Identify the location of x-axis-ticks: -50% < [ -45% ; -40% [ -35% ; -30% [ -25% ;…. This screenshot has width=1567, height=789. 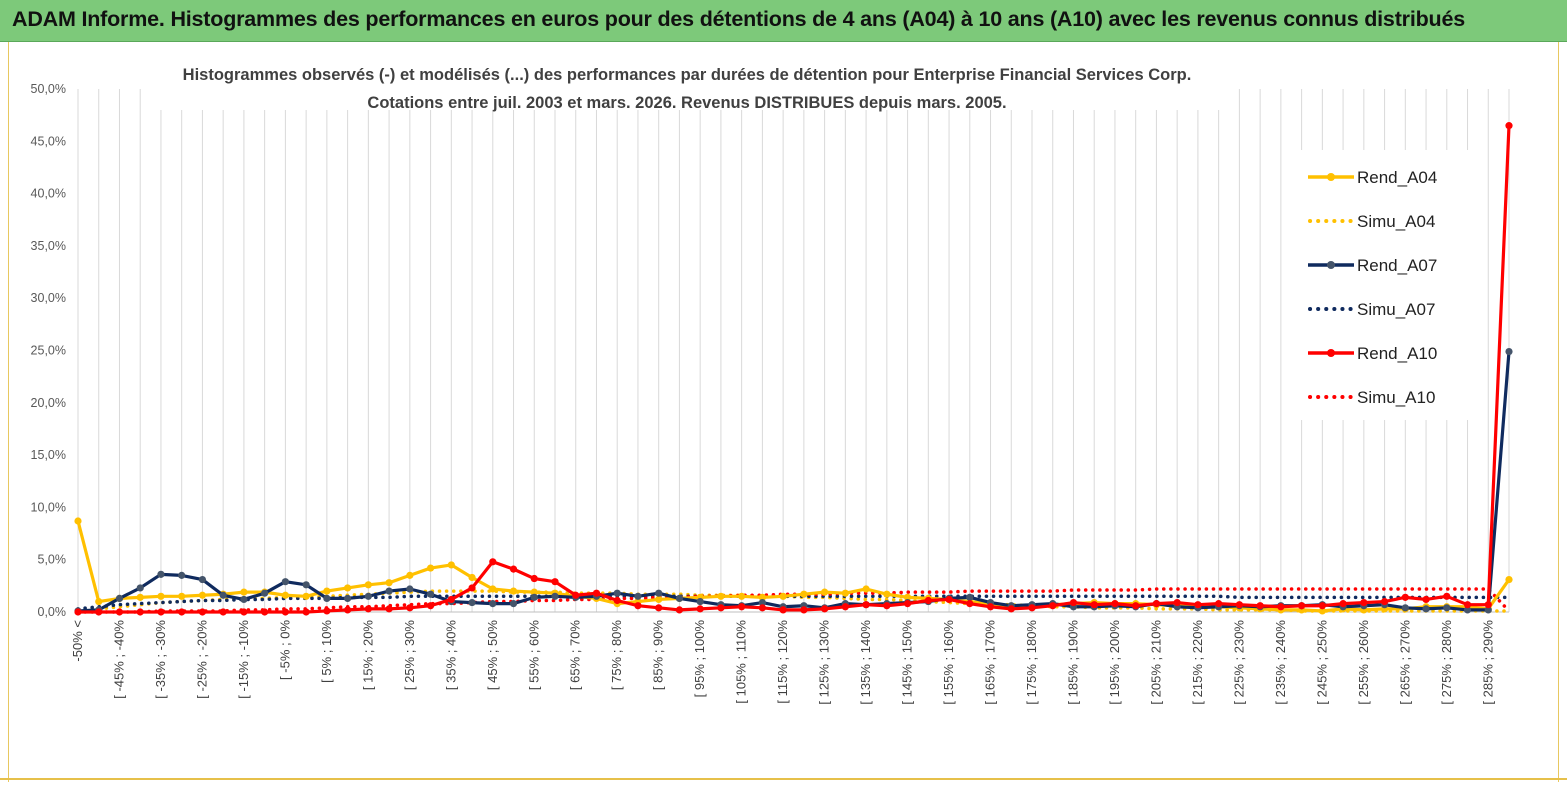
(782, 662).